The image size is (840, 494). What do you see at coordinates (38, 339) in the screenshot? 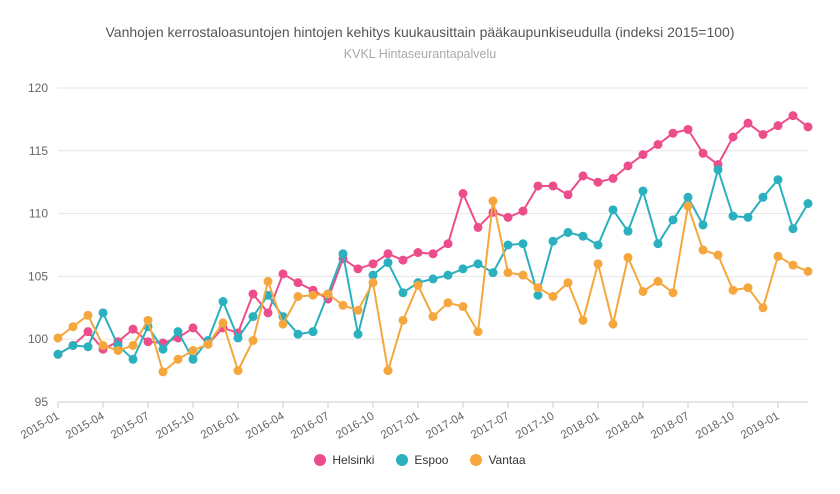
I see `y-tick-label: 100` at bounding box center [38, 339].